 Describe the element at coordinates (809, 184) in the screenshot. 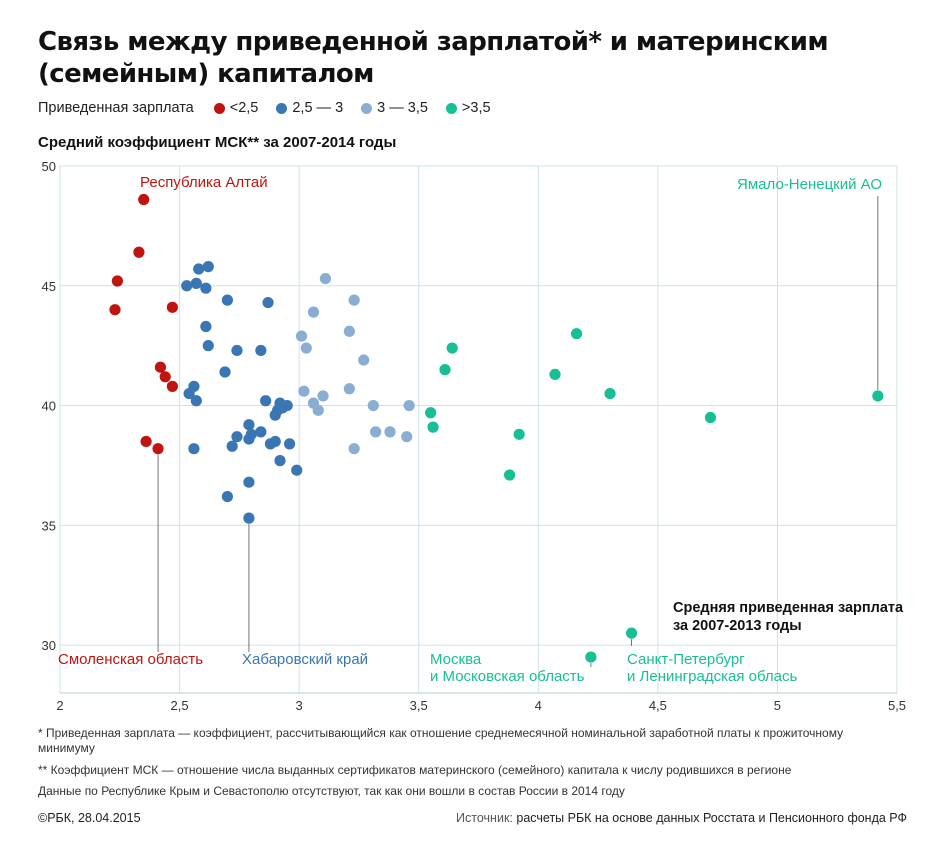

I see `annotation-yamal: Ямало-Ненецкий АО` at that location.